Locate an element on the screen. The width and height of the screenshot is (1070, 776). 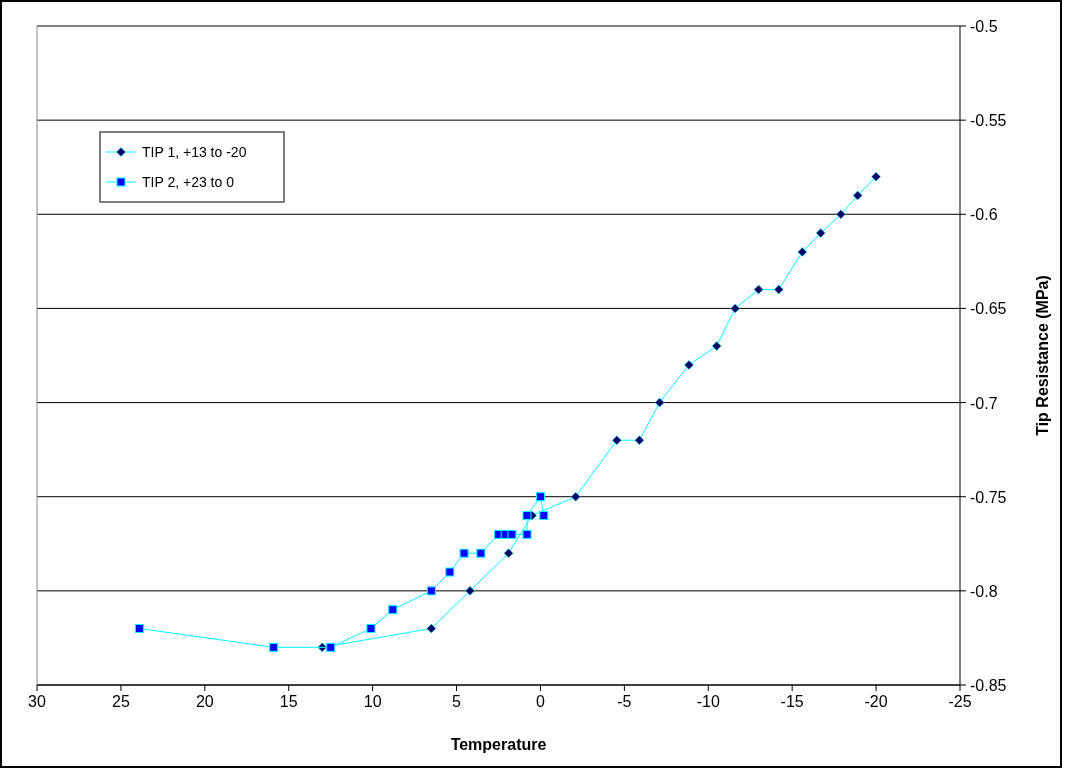
x-tick-label: 5 is located at coordinates (457, 701).